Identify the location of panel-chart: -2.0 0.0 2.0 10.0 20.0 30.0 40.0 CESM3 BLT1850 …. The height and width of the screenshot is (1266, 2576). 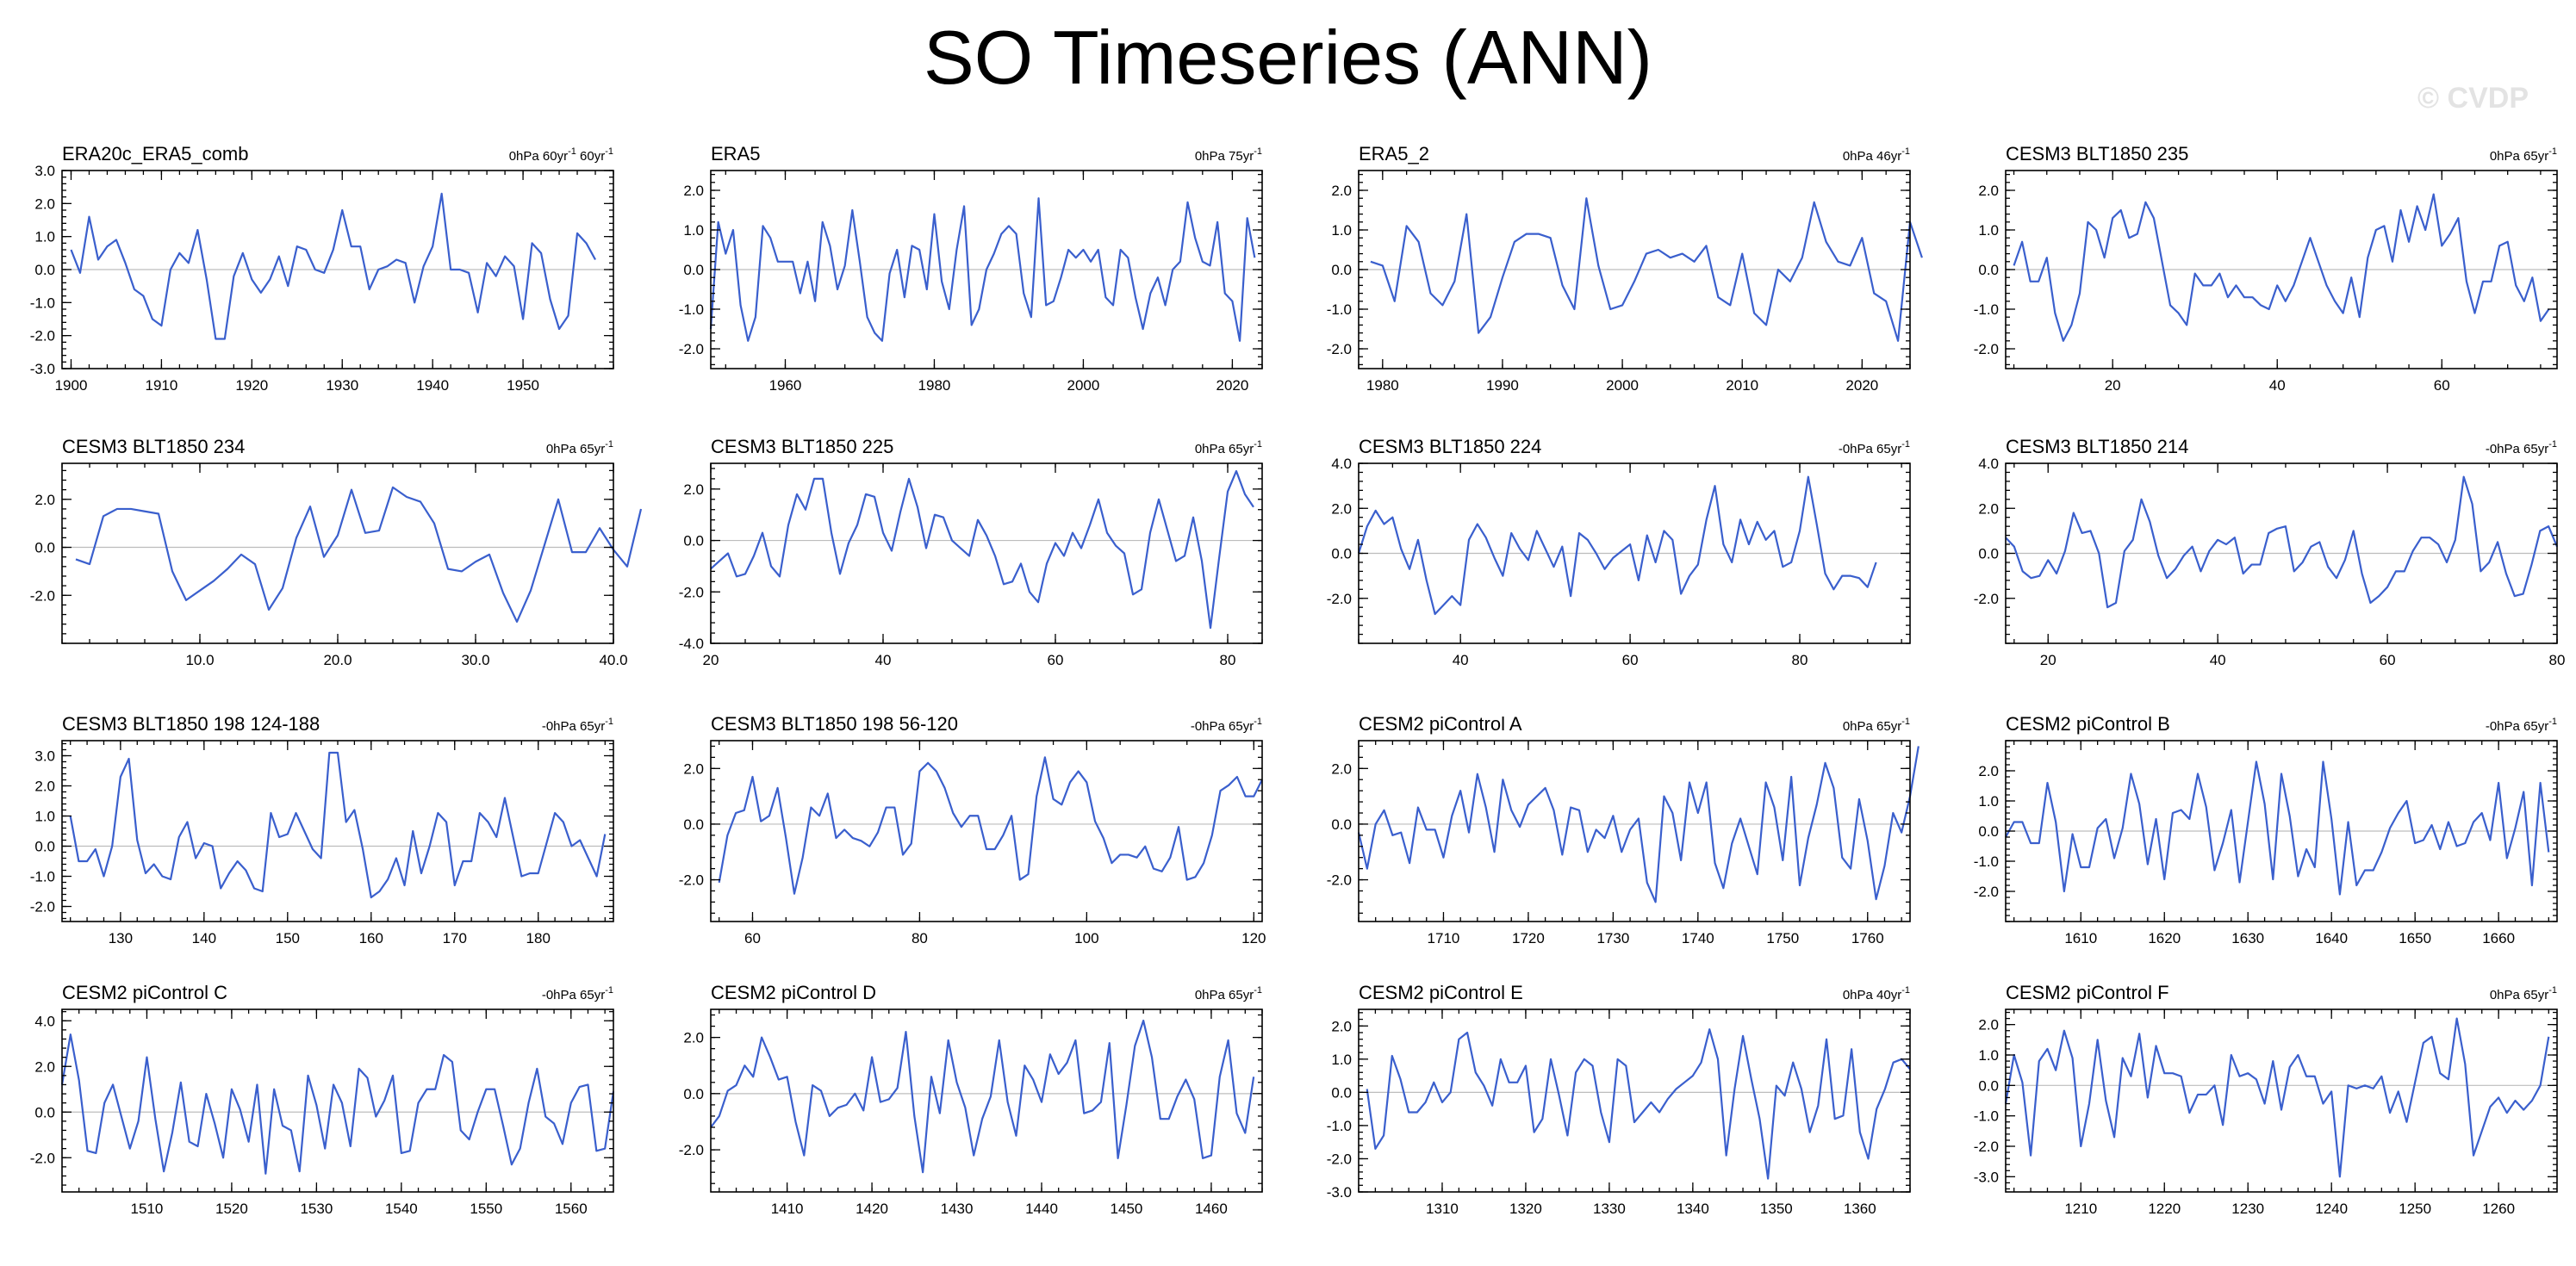
(337, 552).